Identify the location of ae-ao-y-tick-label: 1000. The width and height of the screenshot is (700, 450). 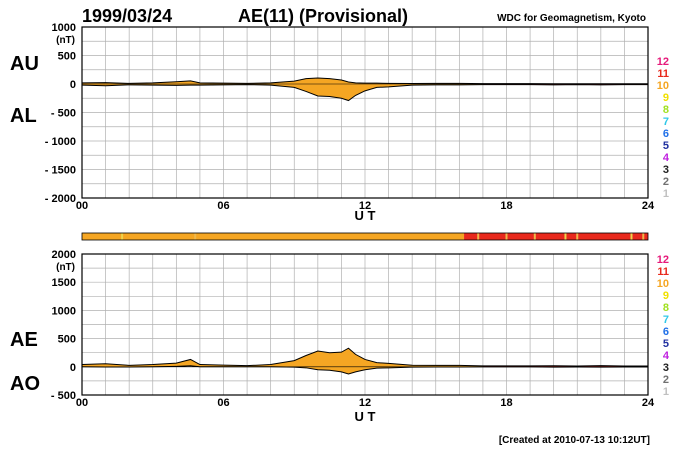
(64, 311).